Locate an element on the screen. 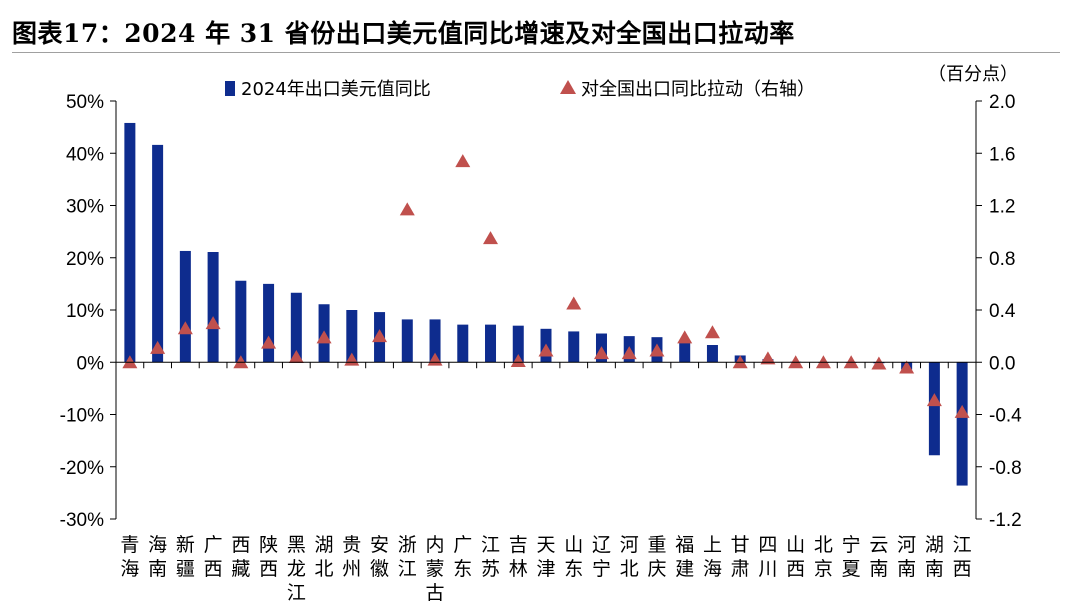 This screenshot has width=1080, height=615. category-label: 内蒙古 is located at coordinates (435, 569).